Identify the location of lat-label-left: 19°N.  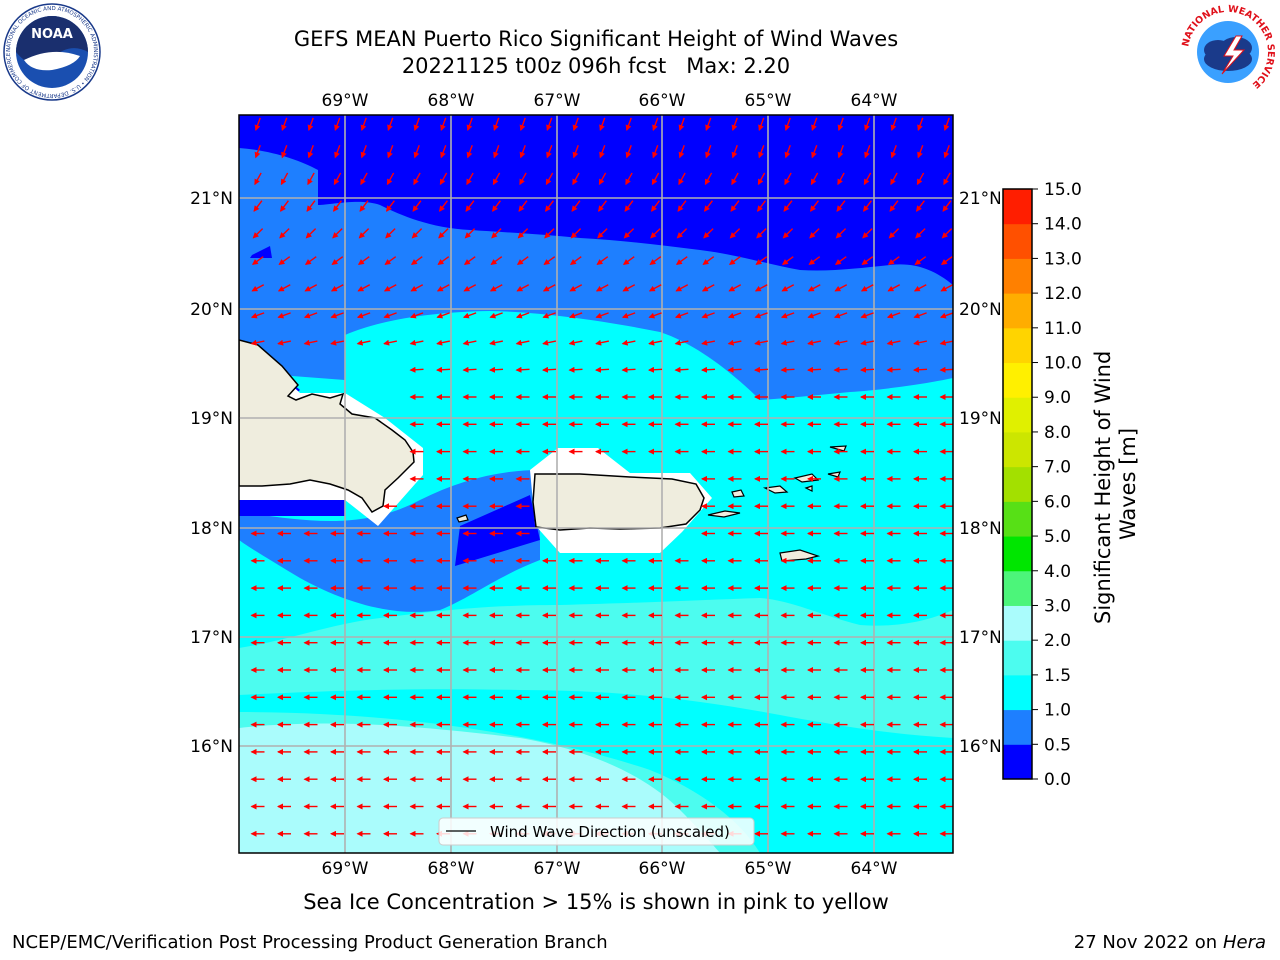
(211, 419).